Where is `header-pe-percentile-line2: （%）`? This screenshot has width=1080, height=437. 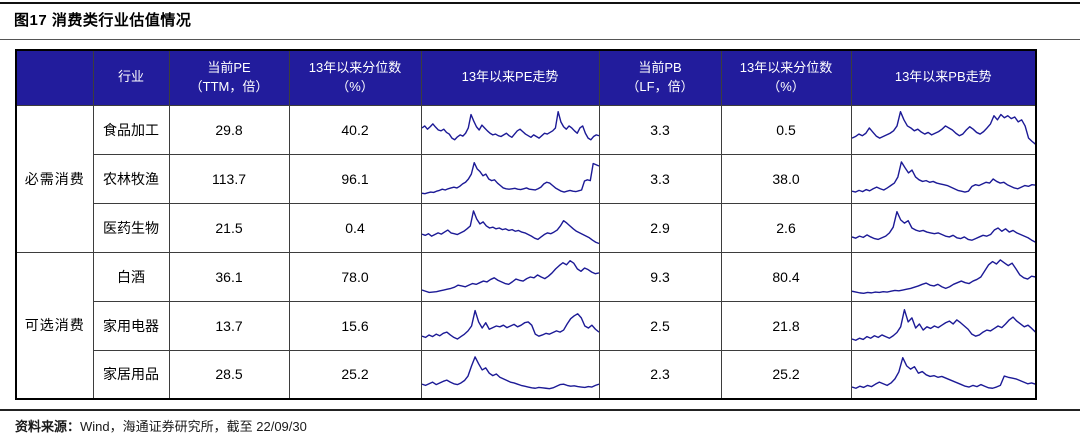 header-pe-percentile-line2: （%） is located at coordinates (355, 86).